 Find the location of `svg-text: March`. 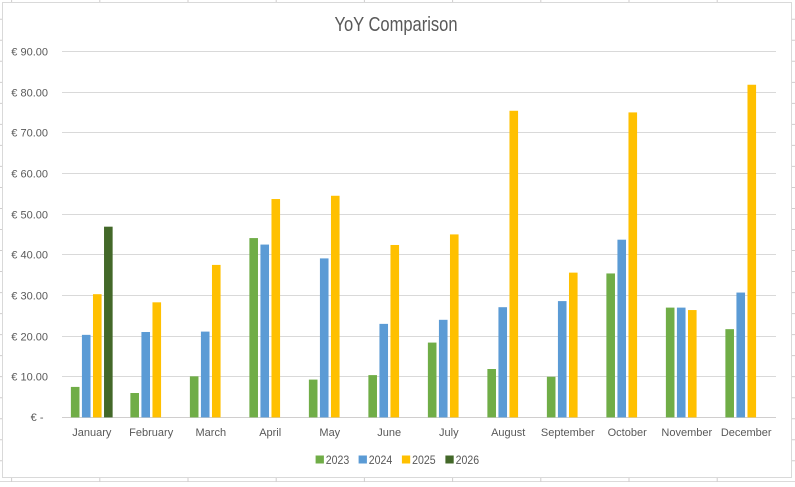

svg-text: March is located at coordinates (211, 433).